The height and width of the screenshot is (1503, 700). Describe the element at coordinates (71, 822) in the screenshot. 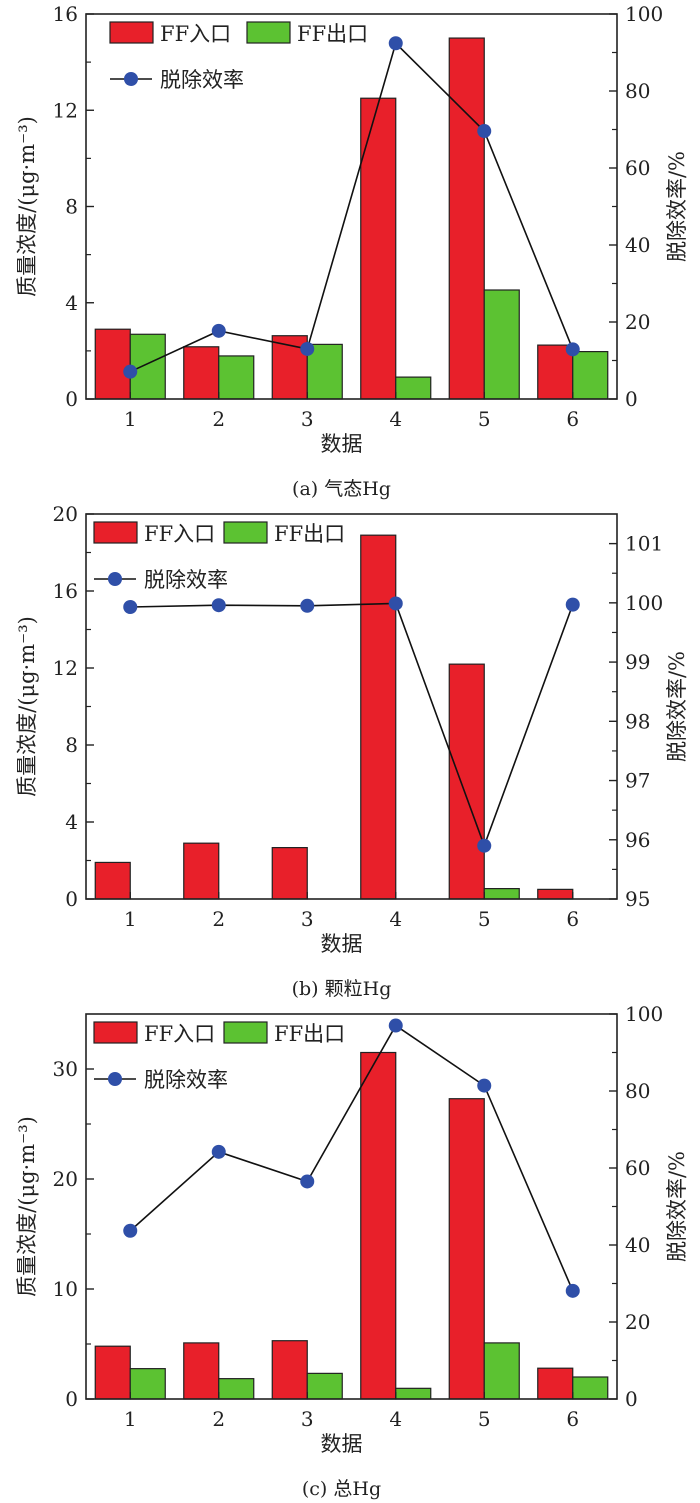

I see `y-tick-label: 4` at that location.